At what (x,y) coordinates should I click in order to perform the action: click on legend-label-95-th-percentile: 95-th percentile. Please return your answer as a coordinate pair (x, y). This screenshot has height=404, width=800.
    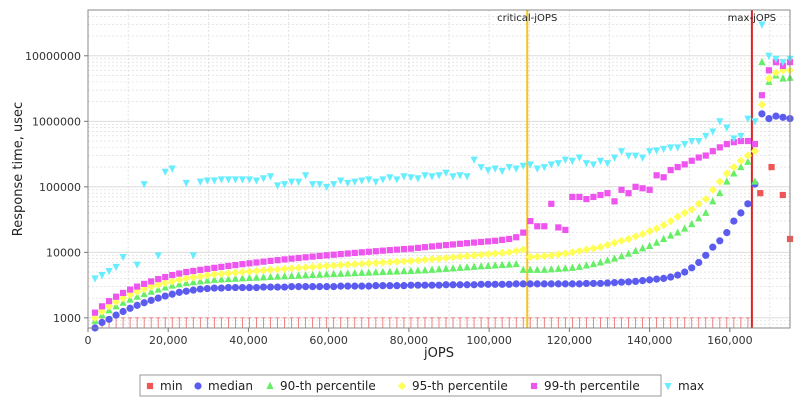
    Looking at the image, I should click on (460, 386).